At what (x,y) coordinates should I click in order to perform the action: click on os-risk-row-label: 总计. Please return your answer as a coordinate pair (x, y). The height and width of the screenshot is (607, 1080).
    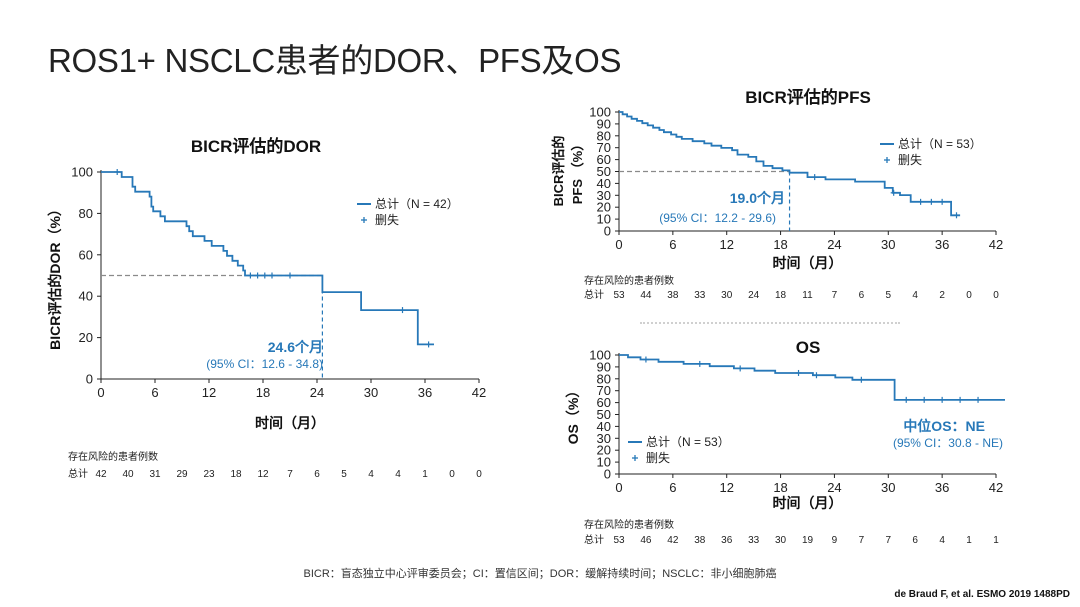
    Looking at the image, I should click on (594, 539).